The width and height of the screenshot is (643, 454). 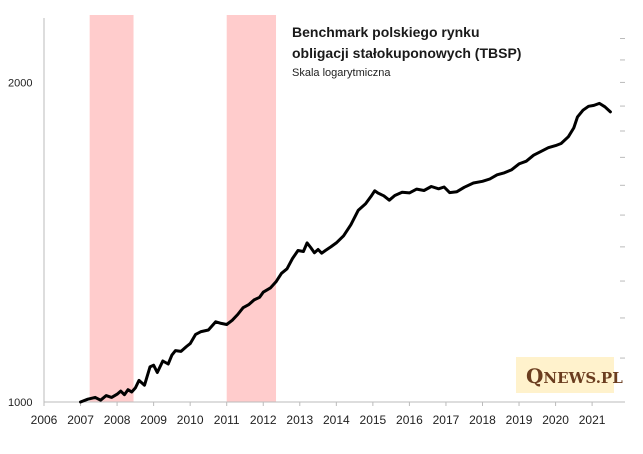 What do you see at coordinates (336, 420) in the screenshot?
I see `x-tick-label: 2014` at bounding box center [336, 420].